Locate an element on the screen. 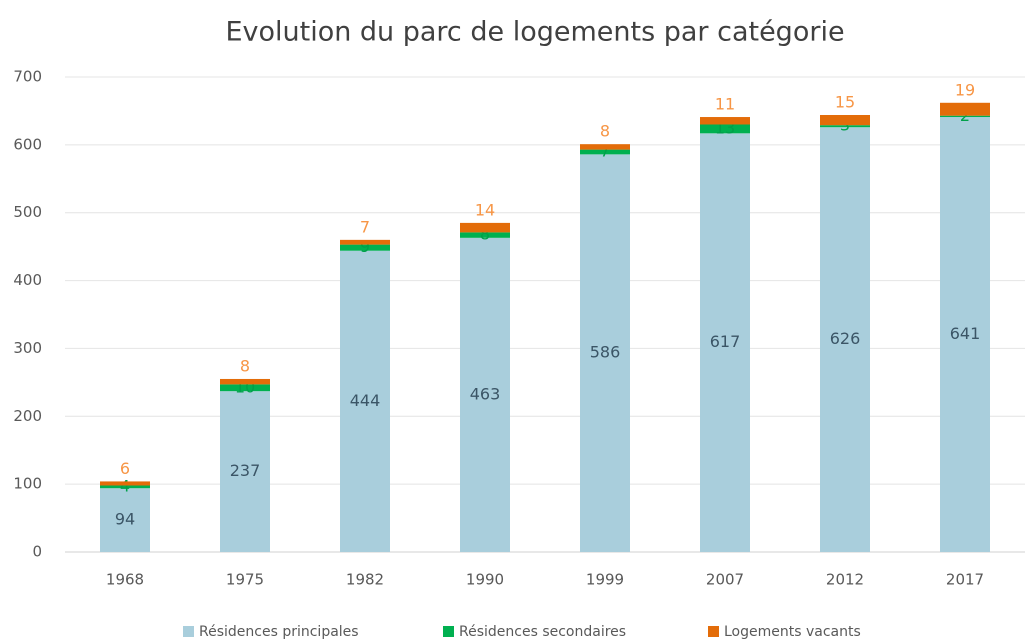  data-label: 15 is located at coordinates (845, 102).